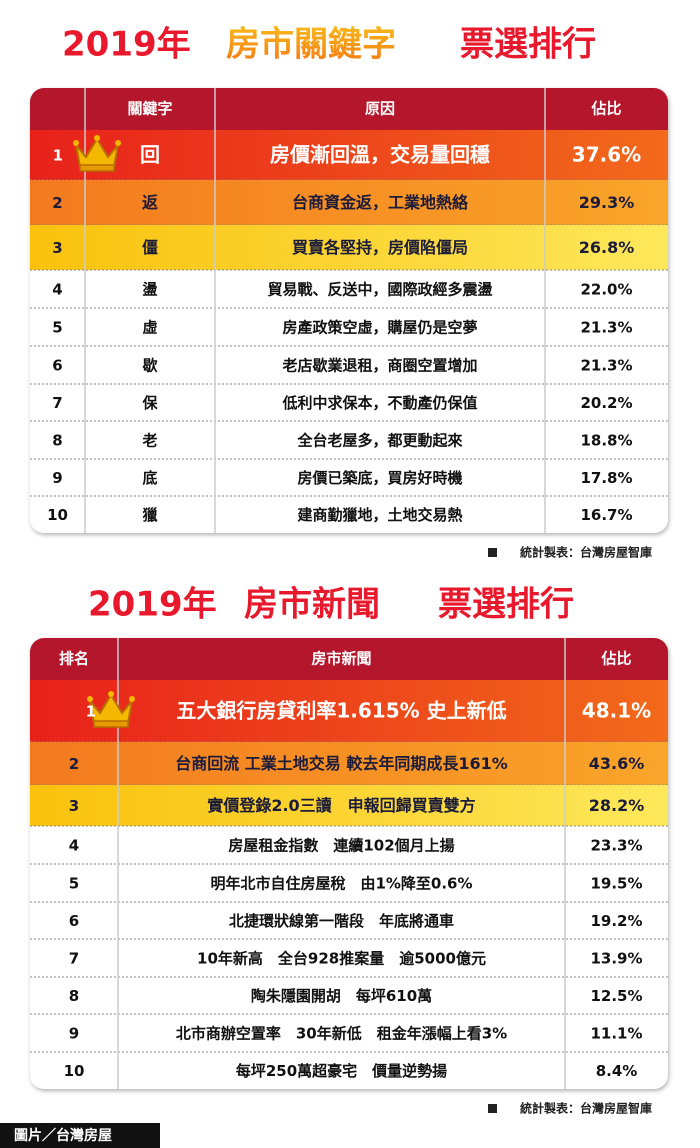 Image resolution: width=700 pixels, height=1148 pixels. What do you see at coordinates (616, 846) in the screenshot?
I see `cell: 23.3%` at bounding box center [616, 846].